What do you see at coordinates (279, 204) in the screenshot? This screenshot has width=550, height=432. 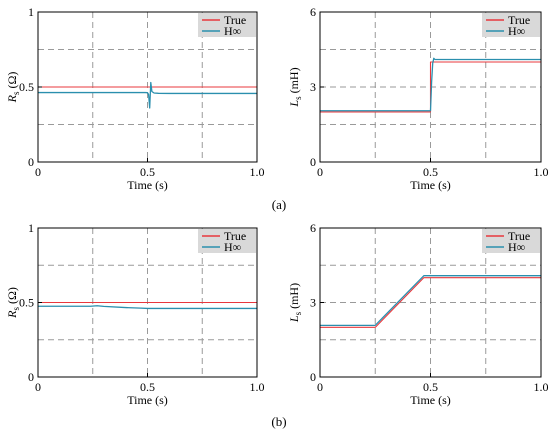 I see `caption-a: (a)` at bounding box center [279, 204].